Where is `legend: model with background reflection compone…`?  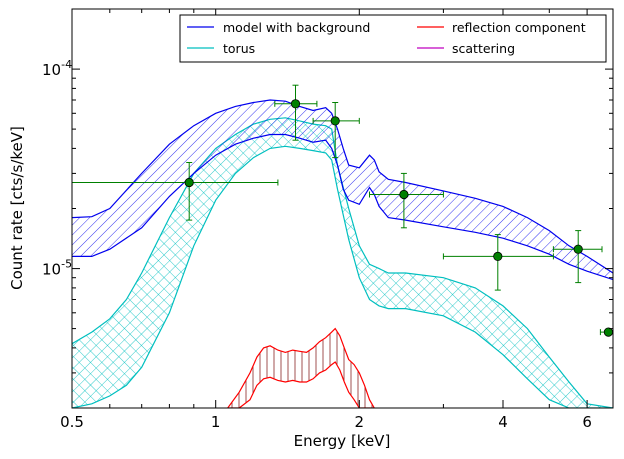 legend: model with background reflection compone… is located at coordinates (393, 38).